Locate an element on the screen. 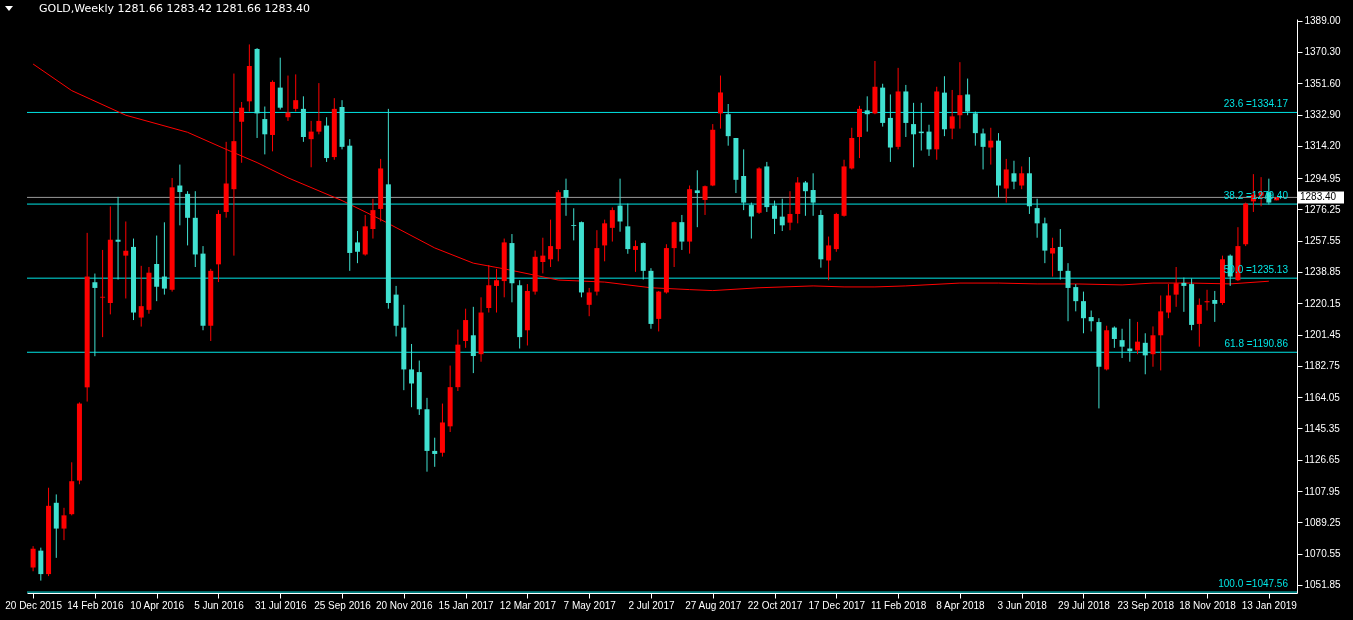 Image resolution: width=1353 pixels, height=620 pixels. y-tick-label: 1294.95 is located at coordinates (1323, 178).